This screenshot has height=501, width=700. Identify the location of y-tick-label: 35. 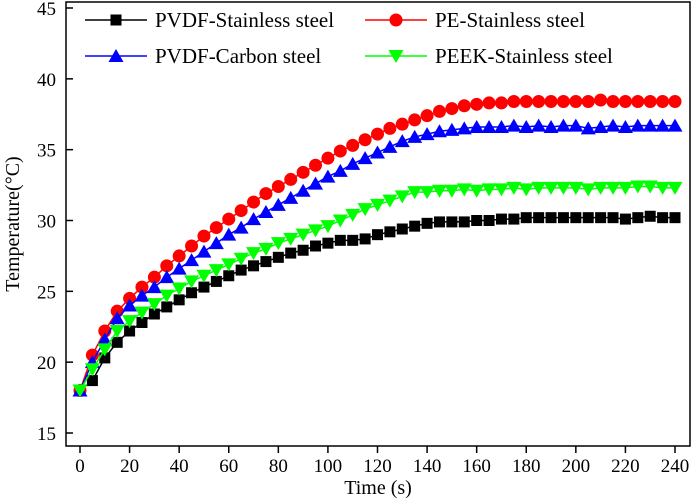
(46, 151).